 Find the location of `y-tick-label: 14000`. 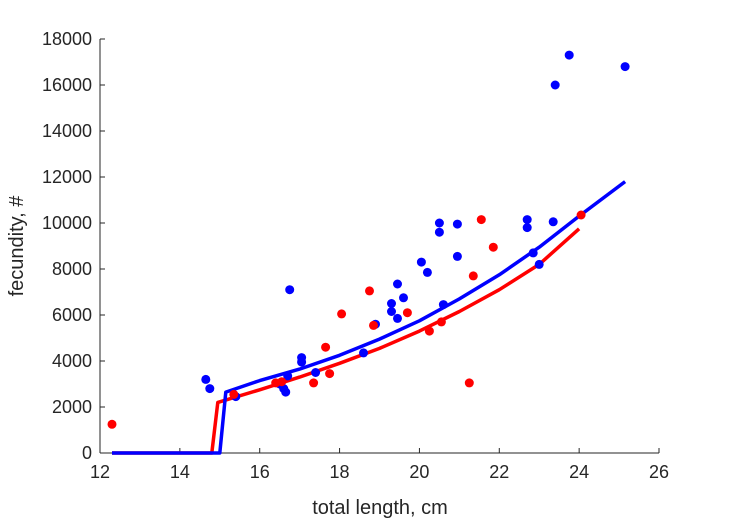

y-tick-label: 14000 is located at coordinates (67, 131).